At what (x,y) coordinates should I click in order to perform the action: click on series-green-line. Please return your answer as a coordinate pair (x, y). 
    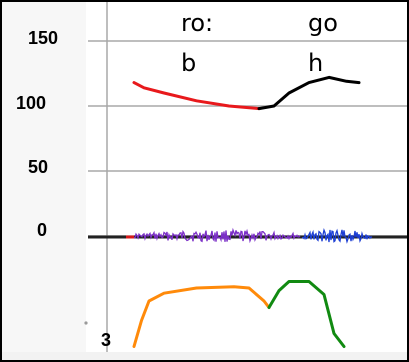
    Looking at the image, I should click on (306, 314).